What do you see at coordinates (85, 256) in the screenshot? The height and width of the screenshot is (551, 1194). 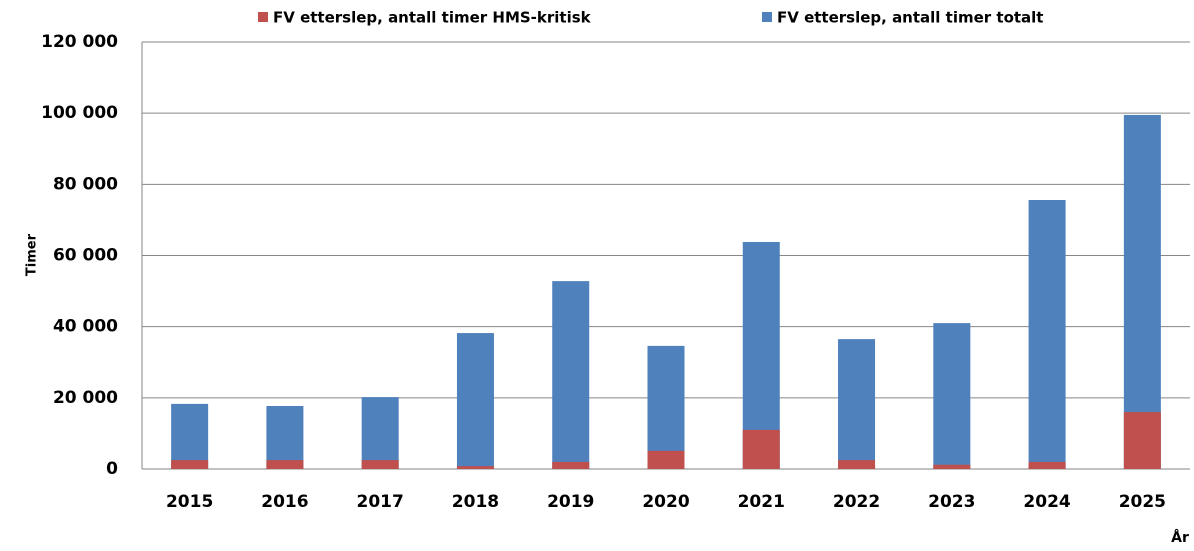 I see `y-tick-label: 60 000` at bounding box center [85, 256].